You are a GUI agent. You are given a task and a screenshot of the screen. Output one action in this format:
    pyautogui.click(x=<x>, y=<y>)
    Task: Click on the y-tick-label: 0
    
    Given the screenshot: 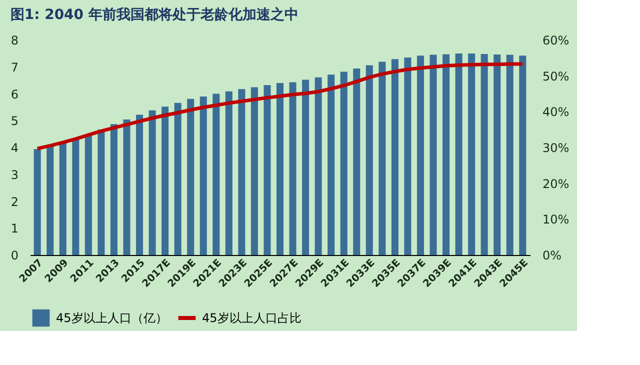 What is the action you would take?
    pyautogui.click(x=14, y=255)
    